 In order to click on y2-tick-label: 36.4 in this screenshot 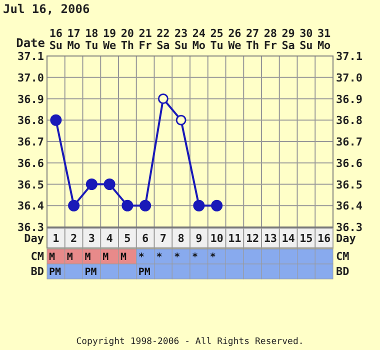, I will do `click(349, 206)`.